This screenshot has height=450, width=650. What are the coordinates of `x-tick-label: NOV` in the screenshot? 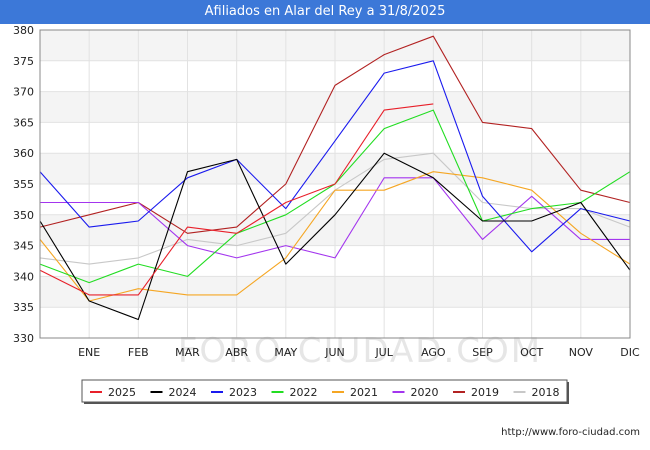 It's located at (581, 352).